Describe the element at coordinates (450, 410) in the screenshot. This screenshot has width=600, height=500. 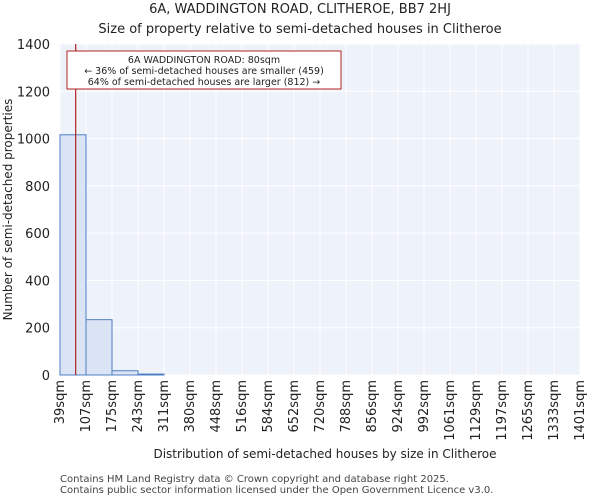
I see `x-tick-label: 1061sqm` at that location.